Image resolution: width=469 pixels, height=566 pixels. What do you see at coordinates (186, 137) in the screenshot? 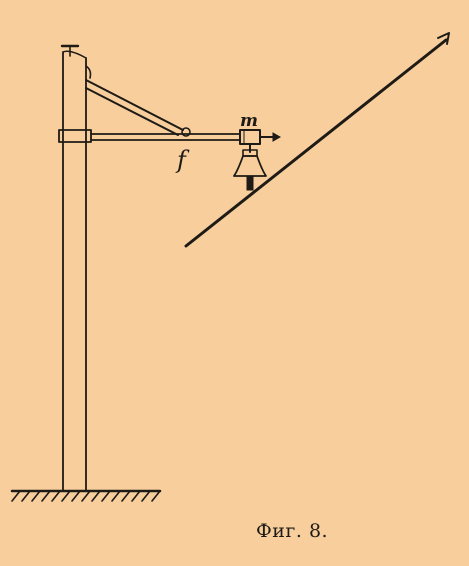
I see `cross-arm` at bounding box center [186, 137].